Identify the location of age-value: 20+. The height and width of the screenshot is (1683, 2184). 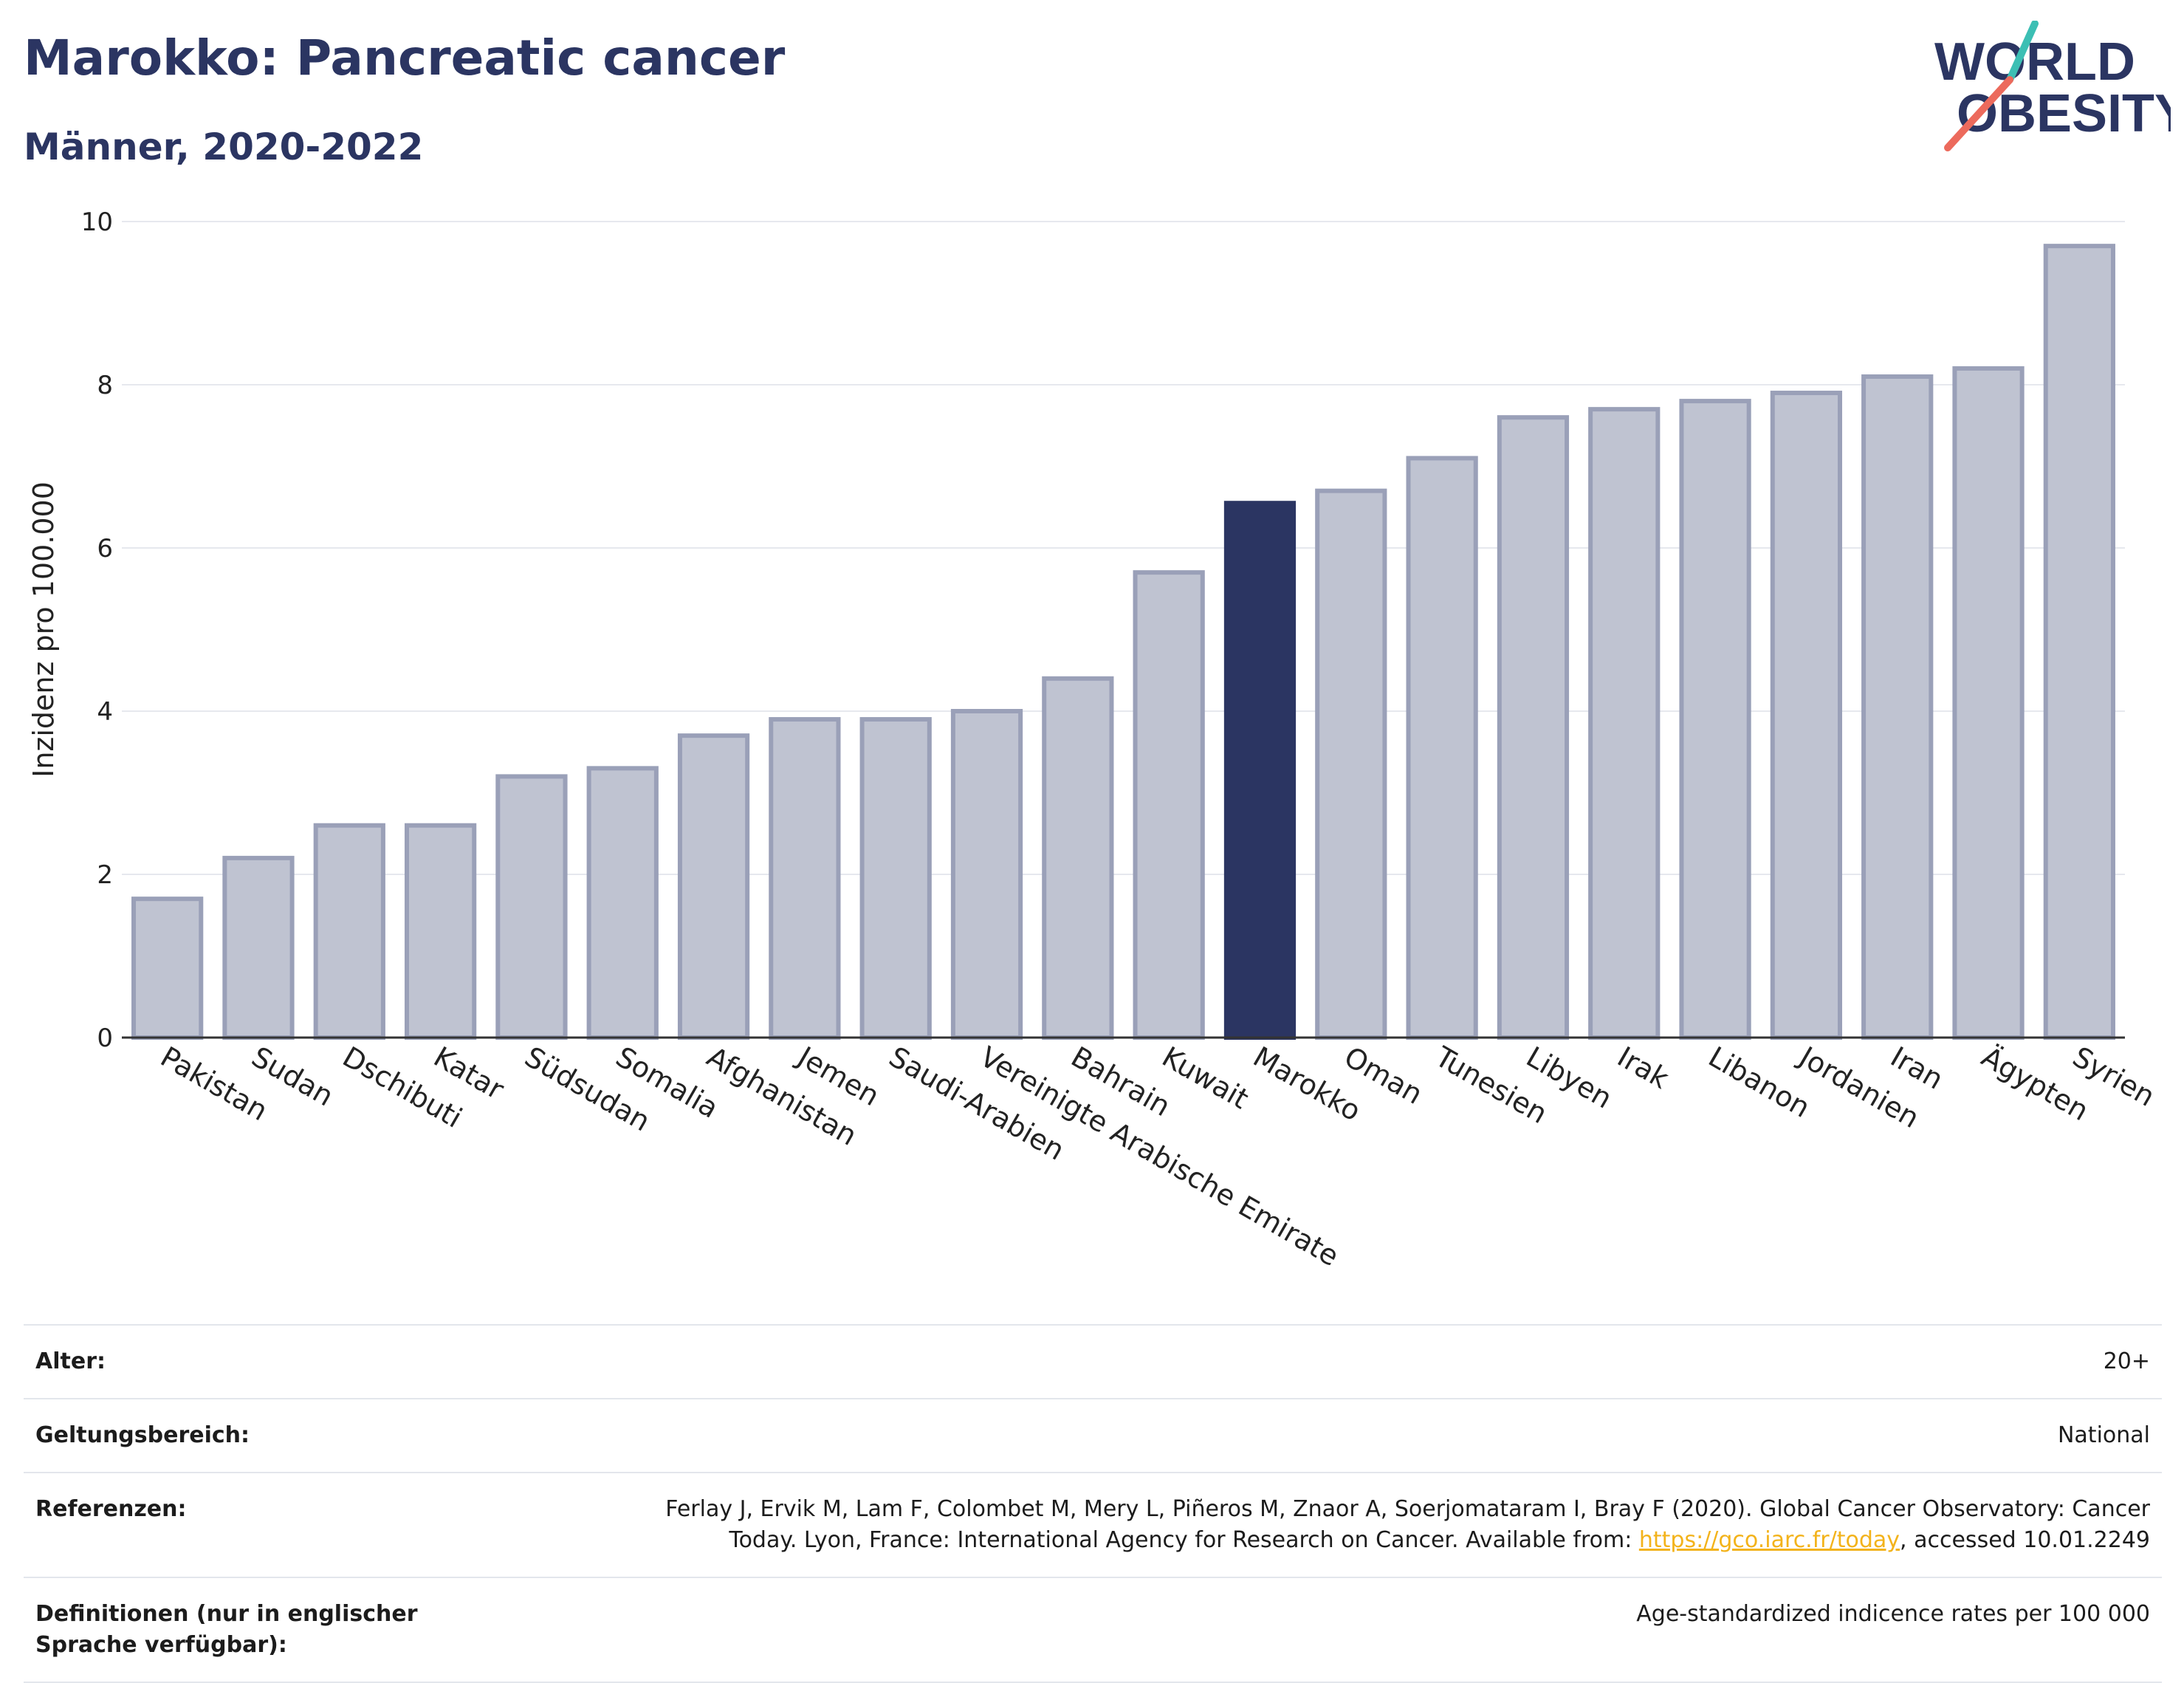
(1349, 1361).